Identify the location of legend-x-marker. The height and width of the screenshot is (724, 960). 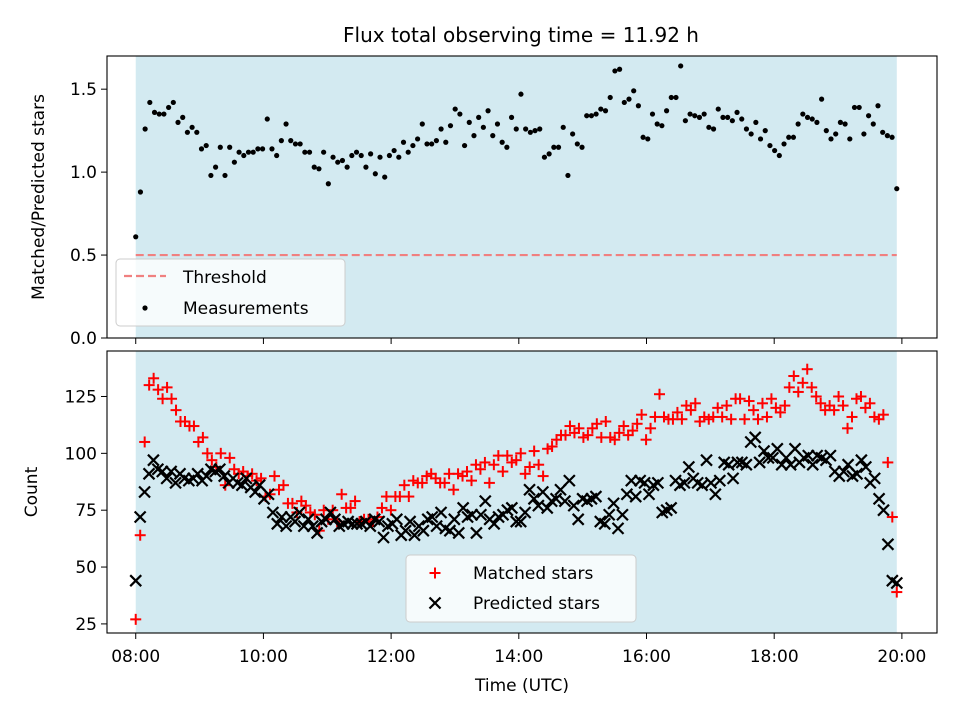
(435, 603).